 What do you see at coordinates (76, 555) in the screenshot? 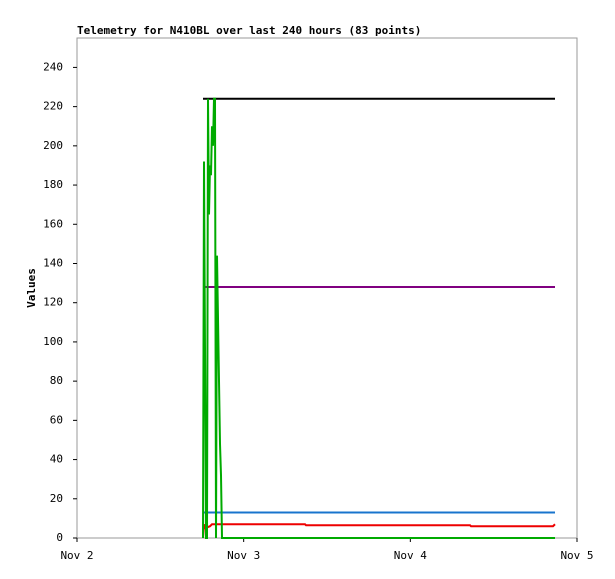
I see `x-tick-label: Nov 2` at bounding box center [76, 555].